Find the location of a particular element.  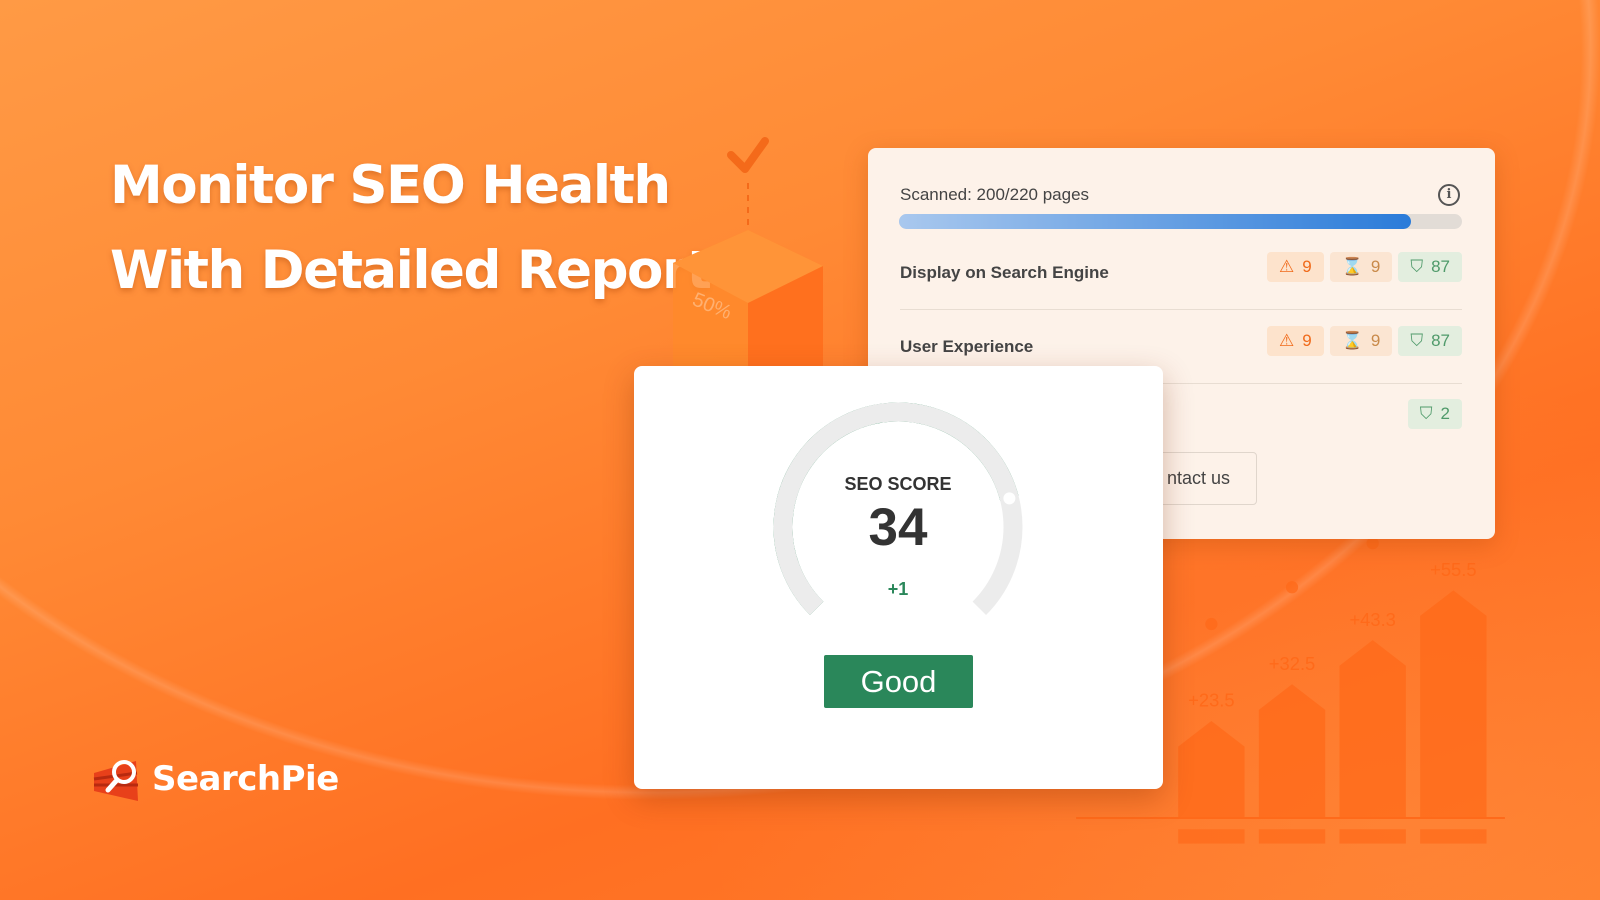

scan-progress-bar is located at coordinates (1180, 221).